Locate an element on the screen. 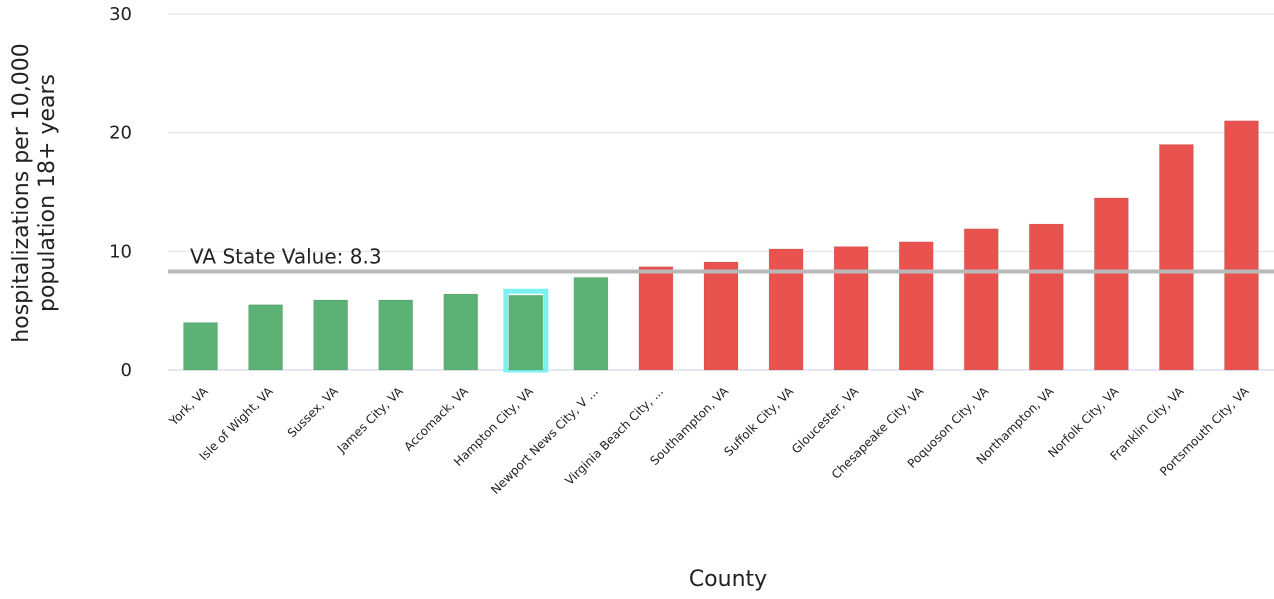  x-tick-label: York, VA is located at coordinates (188, 406).